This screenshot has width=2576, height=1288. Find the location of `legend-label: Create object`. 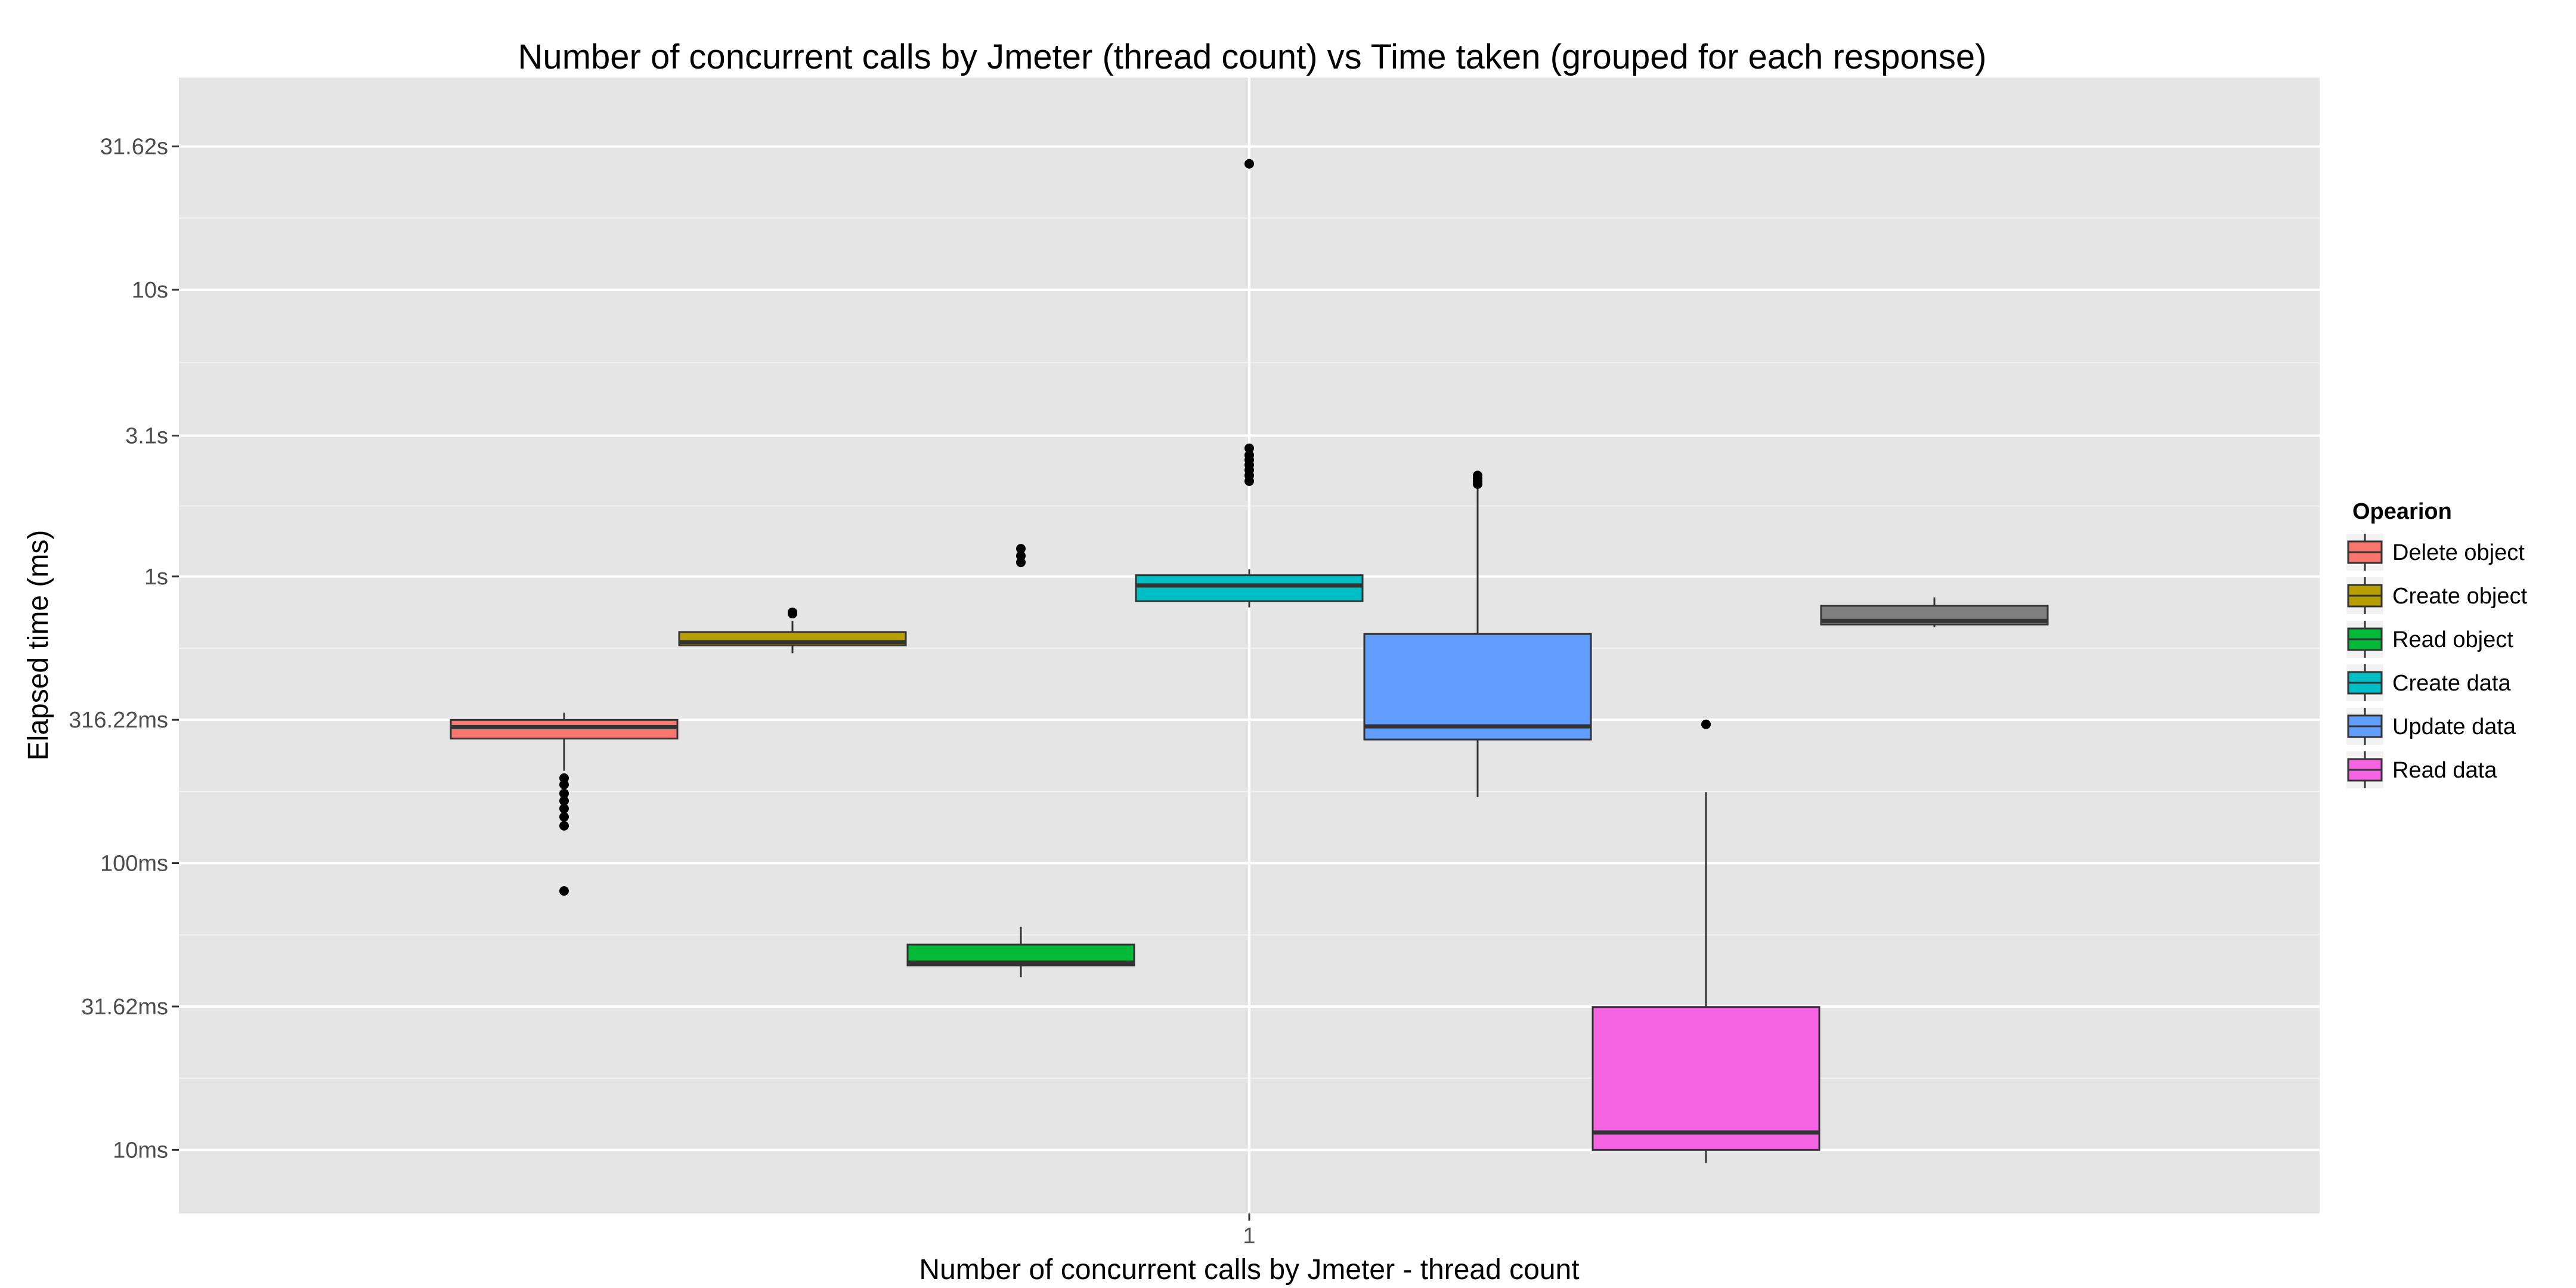

legend-label: Create object is located at coordinates (2459, 596).